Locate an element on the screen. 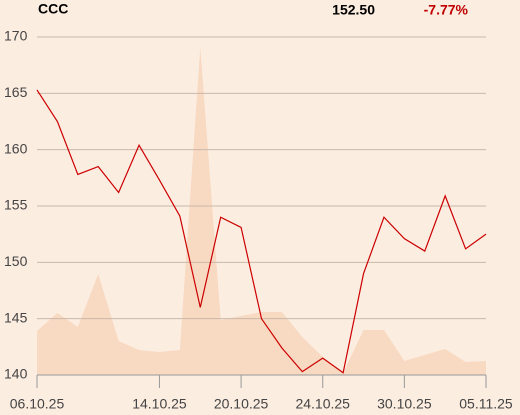 The width and height of the screenshot is (520, 415). x-tick-label: 24.10.25 is located at coordinates (322, 404).